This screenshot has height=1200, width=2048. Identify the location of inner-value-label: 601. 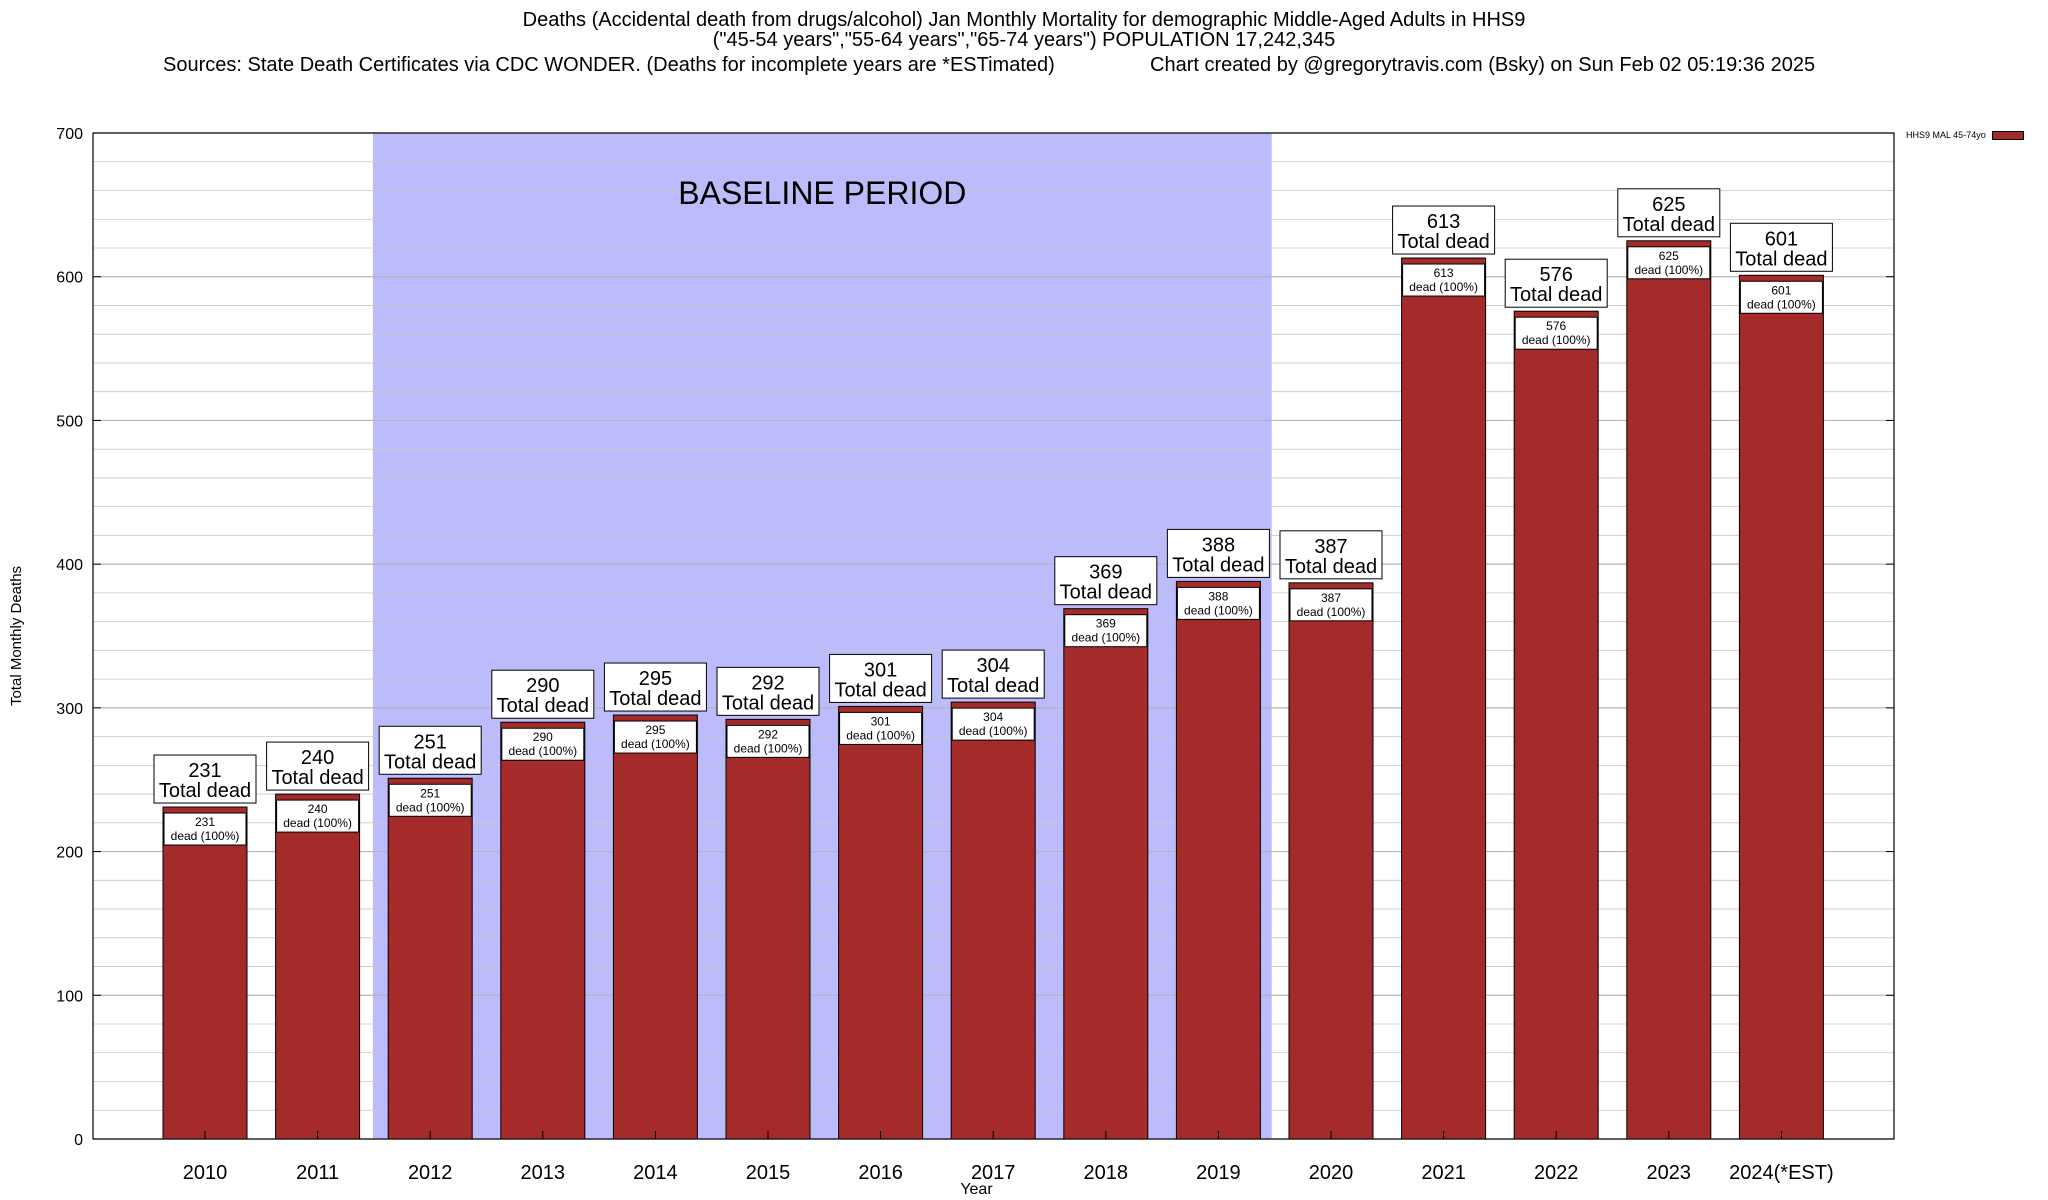
(1781, 290).